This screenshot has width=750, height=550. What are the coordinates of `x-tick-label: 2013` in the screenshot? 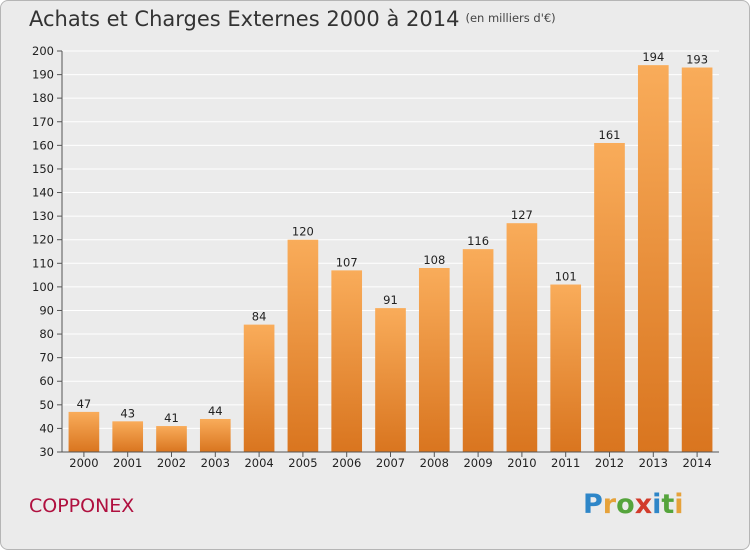 It's located at (653, 463).